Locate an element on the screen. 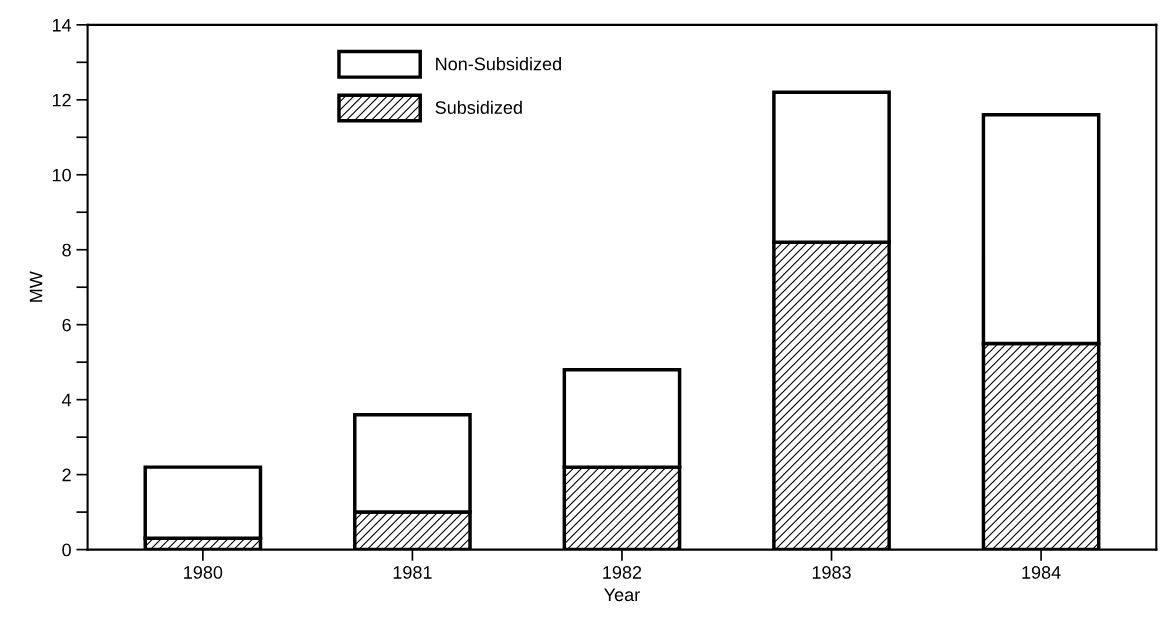  y-tick-label: 10 is located at coordinates (61, 175).